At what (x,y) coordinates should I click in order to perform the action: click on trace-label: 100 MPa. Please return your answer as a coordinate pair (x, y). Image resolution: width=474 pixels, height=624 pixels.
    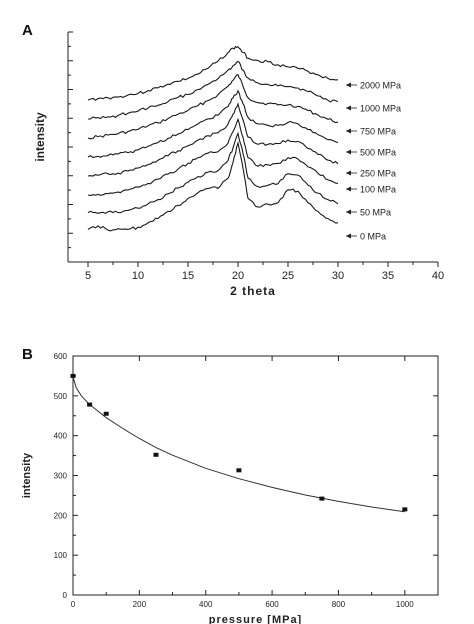
    Looking at the image, I should click on (378, 190).